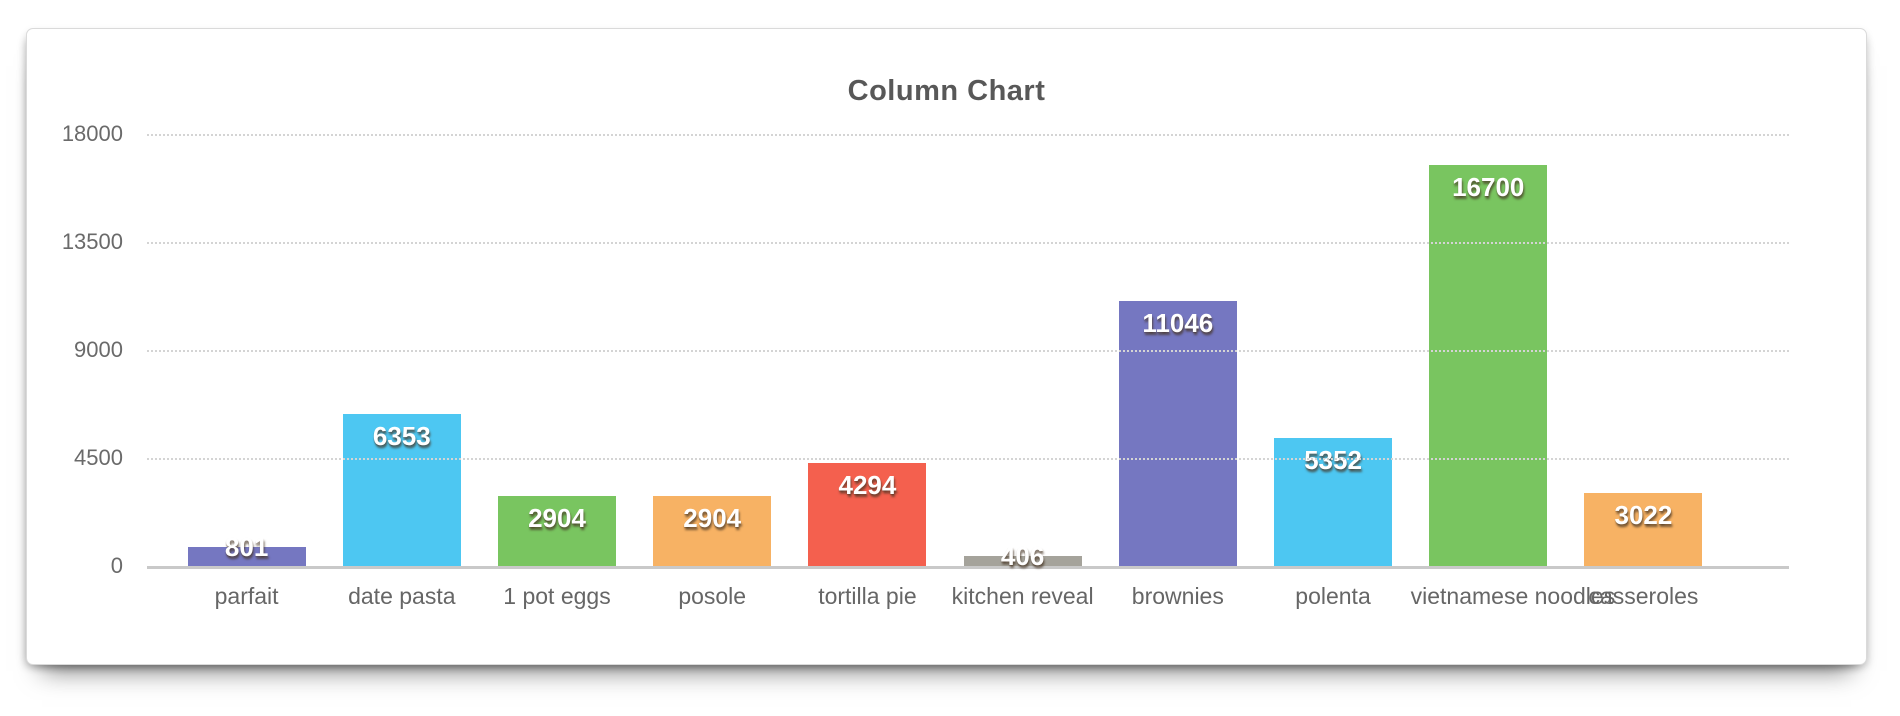 The image size is (1900, 716). I want to click on bar-slot: 801, so click(246, 550).